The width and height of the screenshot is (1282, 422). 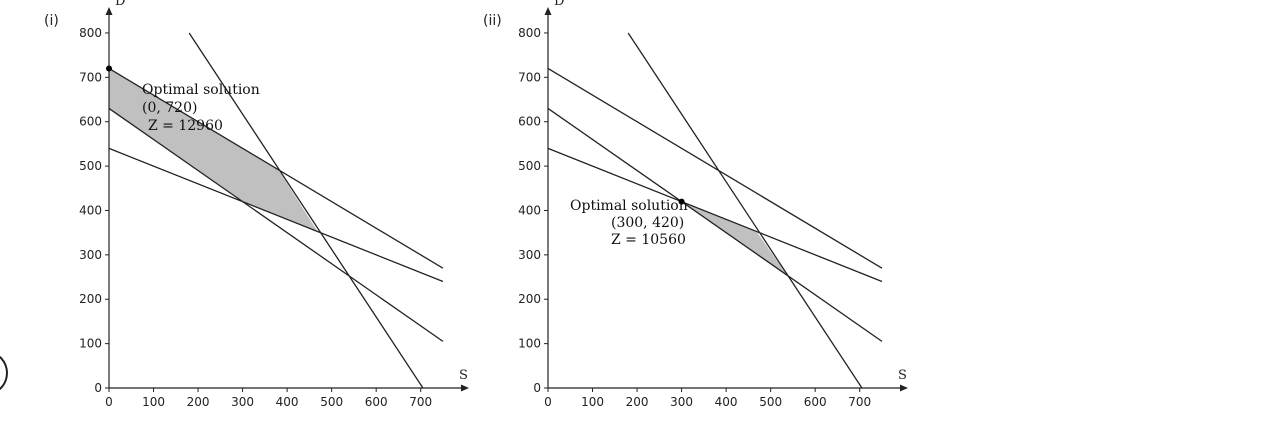 What do you see at coordinates (492, 21) in the screenshot?
I see `panel-label-ii: (ii)` at bounding box center [492, 21].